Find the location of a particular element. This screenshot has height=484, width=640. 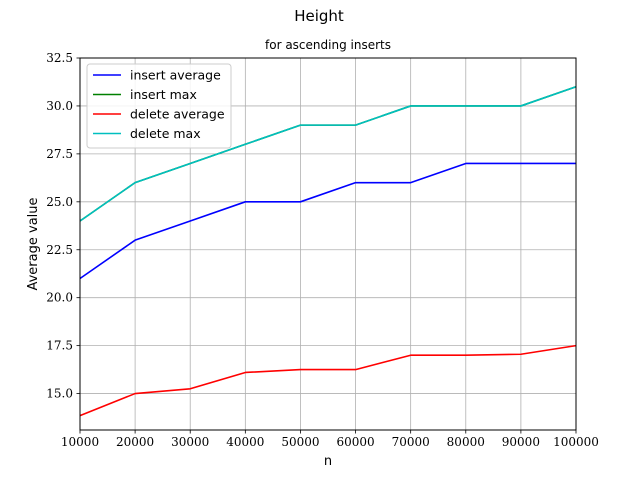

legend-label: delete average is located at coordinates (177, 114).